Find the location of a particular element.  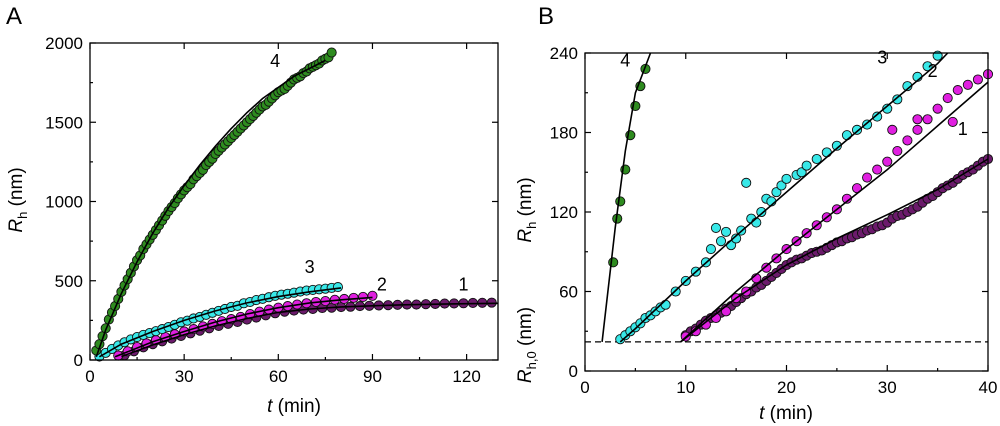

panel-a-series-4-point is located at coordinates (331, 52).